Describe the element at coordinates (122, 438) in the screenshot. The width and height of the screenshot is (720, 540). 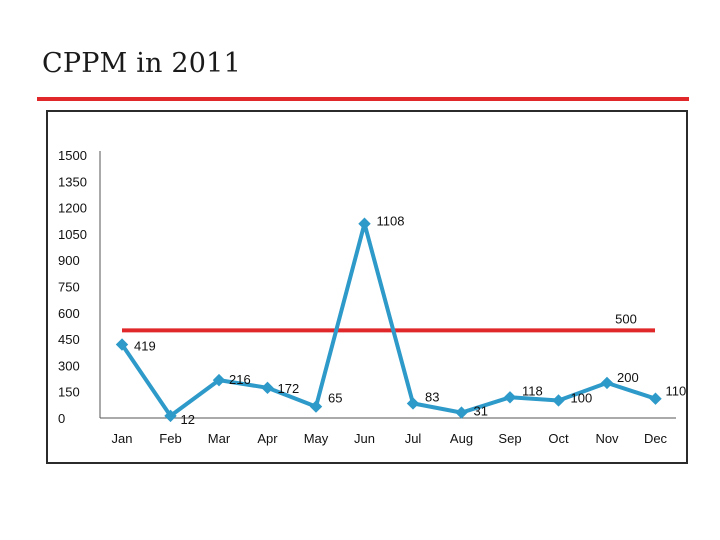
I see `x-tick-label: Jan` at that location.